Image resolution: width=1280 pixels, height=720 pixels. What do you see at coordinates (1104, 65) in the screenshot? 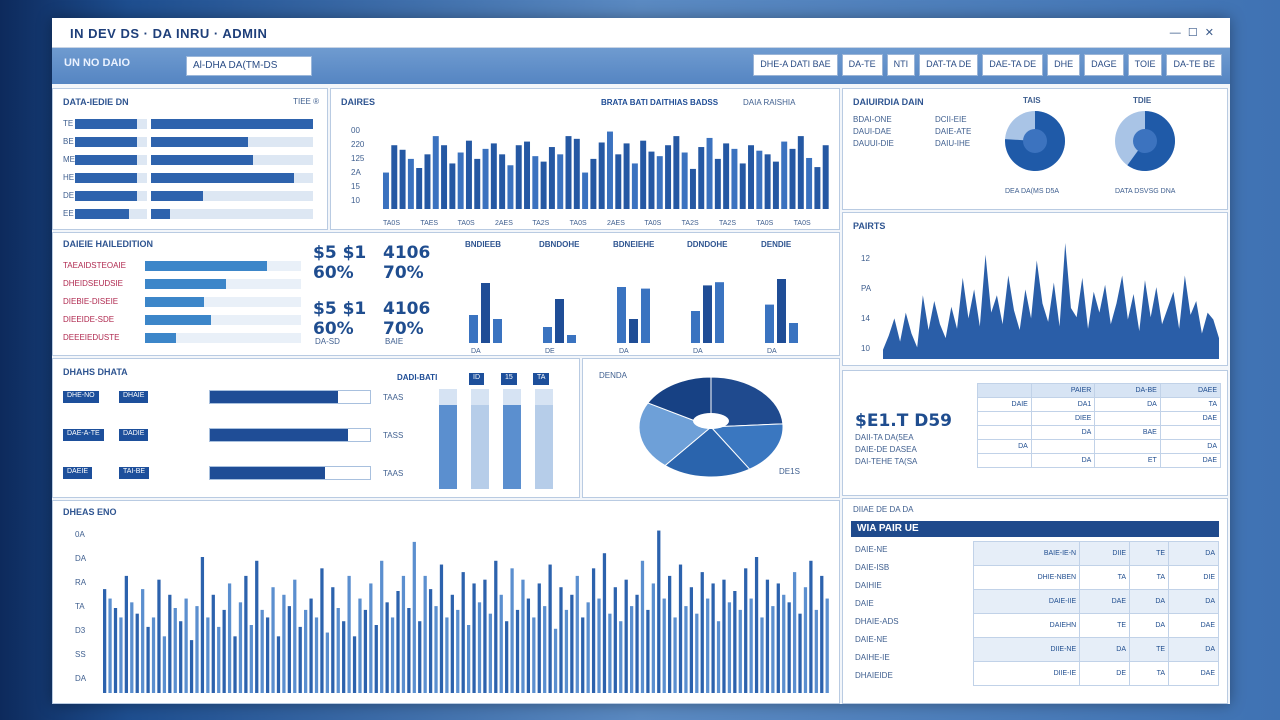
I see `toolbar-button: DAGE` at bounding box center [1104, 65].